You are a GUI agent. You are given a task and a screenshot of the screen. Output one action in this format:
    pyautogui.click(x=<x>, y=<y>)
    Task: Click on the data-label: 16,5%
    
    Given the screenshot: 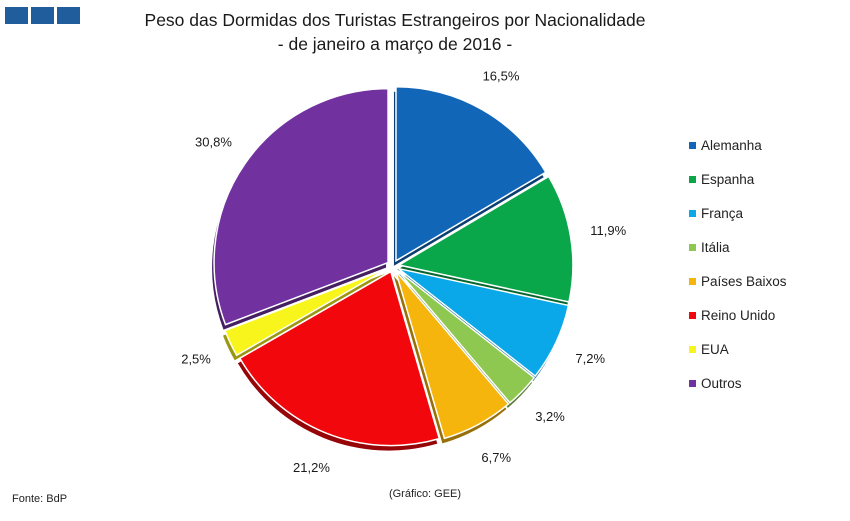 What is the action you would take?
    pyautogui.click(x=501, y=76)
    